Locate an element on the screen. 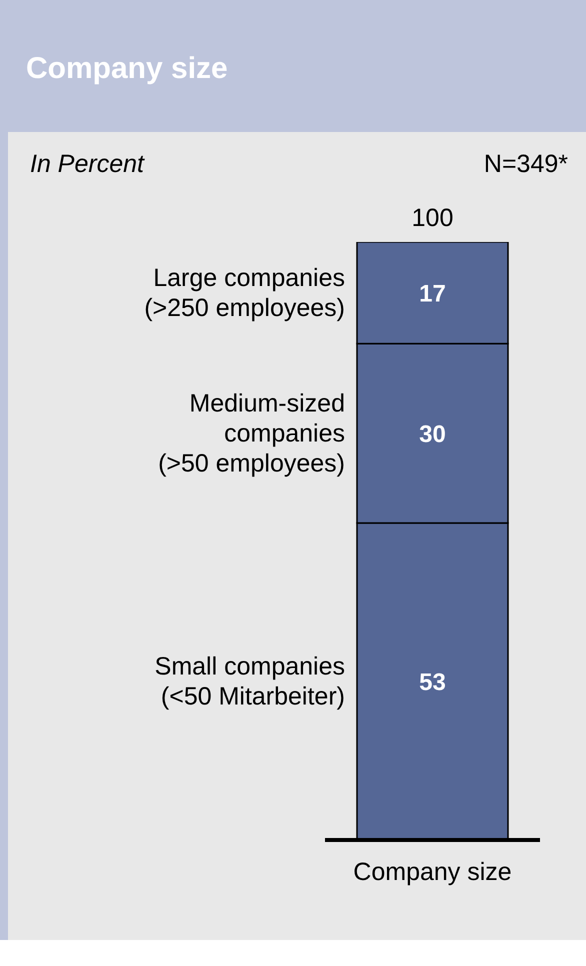 This screenshot has height=966, width=586. series-label: Small companies (<50 Mitarbeiter) is located at coordinates (249, 681).